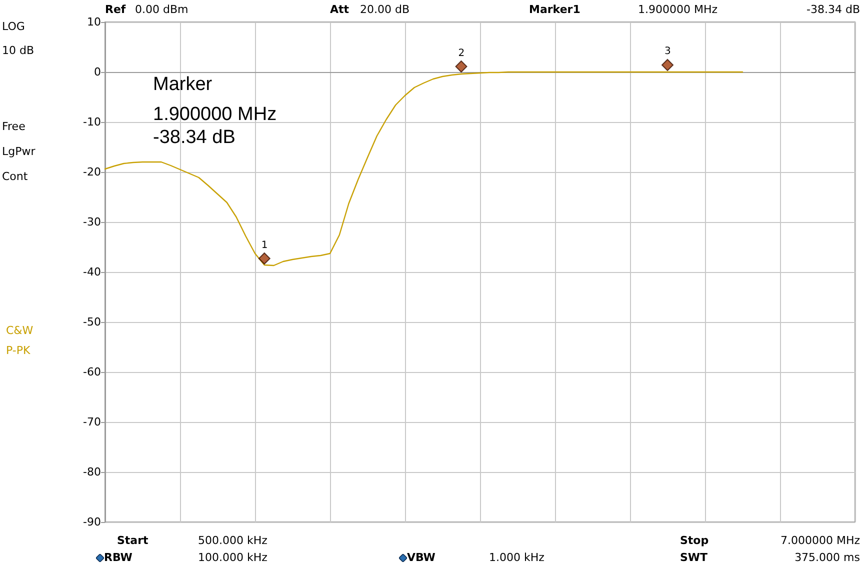 This screenshot has width=864, height=566. I want to click on text: Marker1, so click(554, 10).